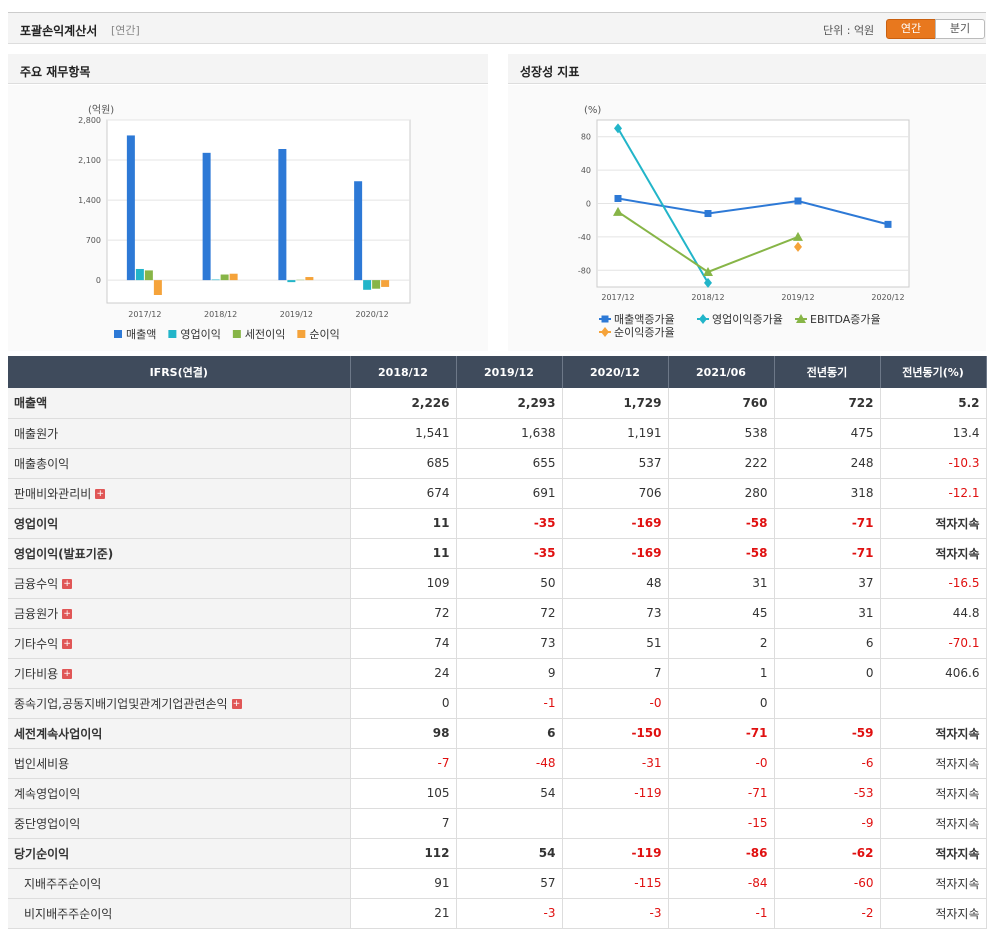  Describe the element at coordinates (497, 703) in the screenshot. I see `table-row: 종속기업,공동지배기업및관계기업관련손익 +0 -1 -0 0` at that location.